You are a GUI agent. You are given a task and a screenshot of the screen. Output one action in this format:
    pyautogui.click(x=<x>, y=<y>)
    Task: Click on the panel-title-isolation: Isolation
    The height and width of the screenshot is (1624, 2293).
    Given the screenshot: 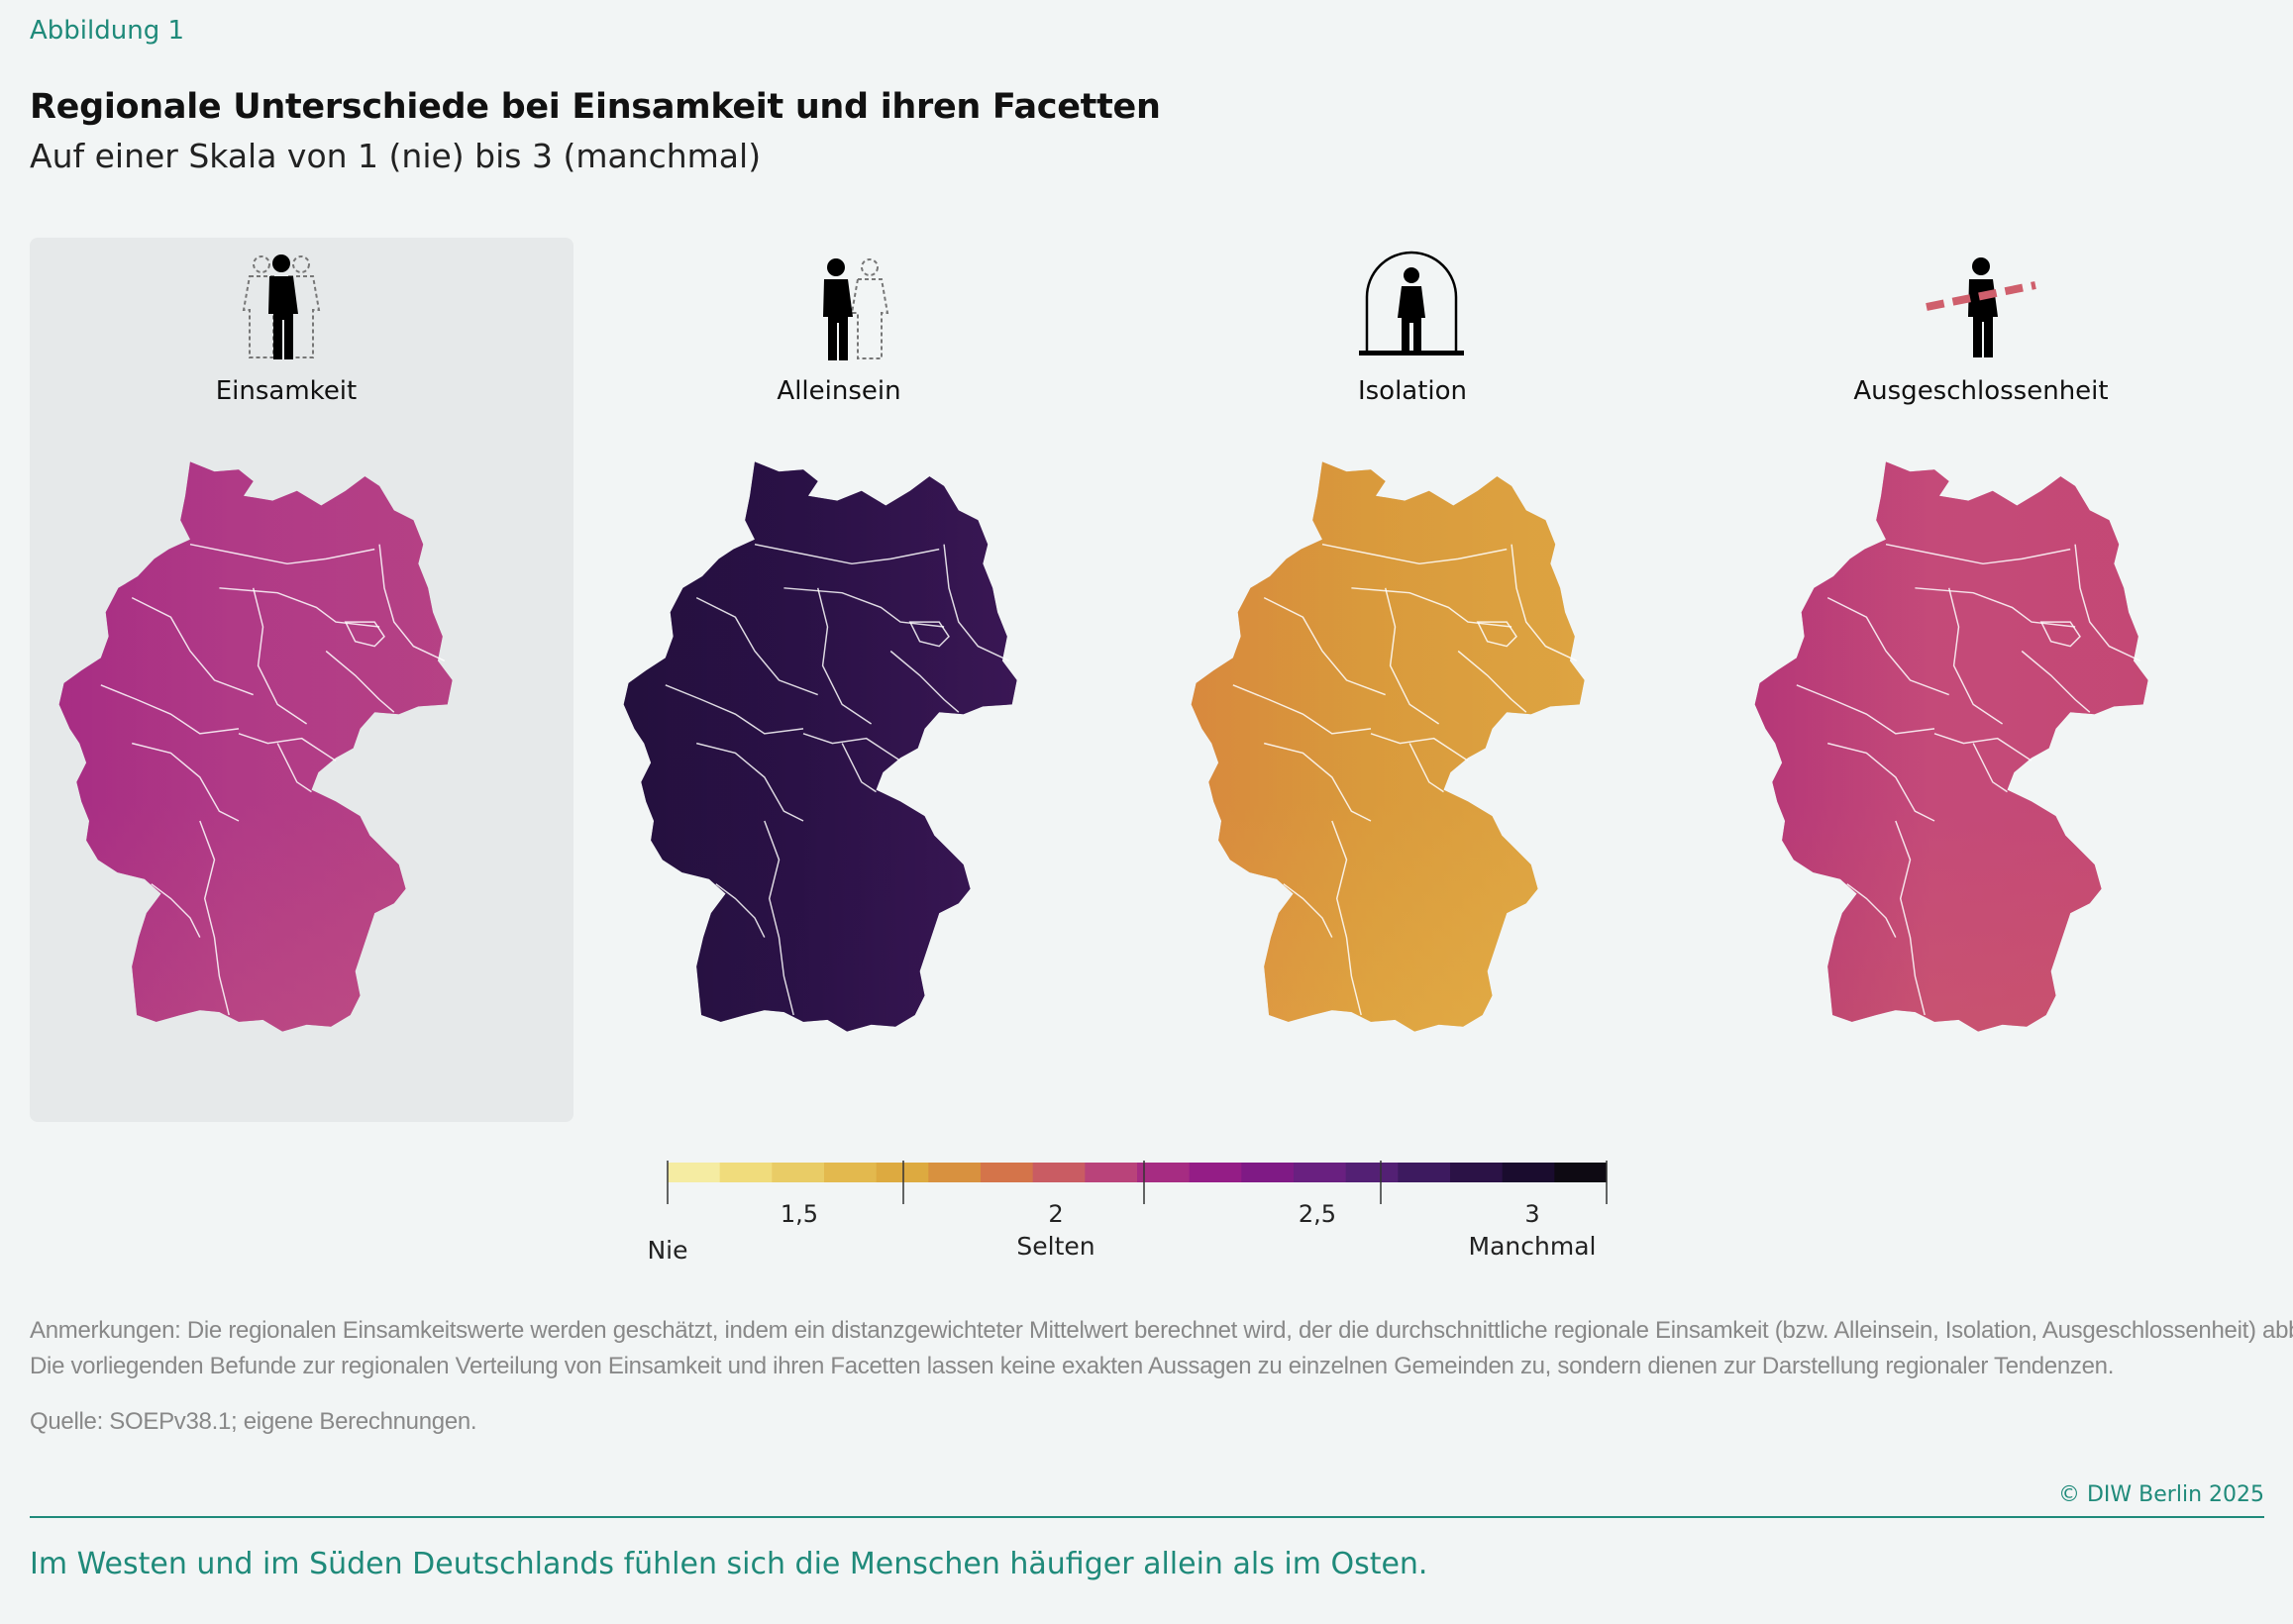 What is the action you would take?
    pyautogui.click(x=1412, y=391)
    